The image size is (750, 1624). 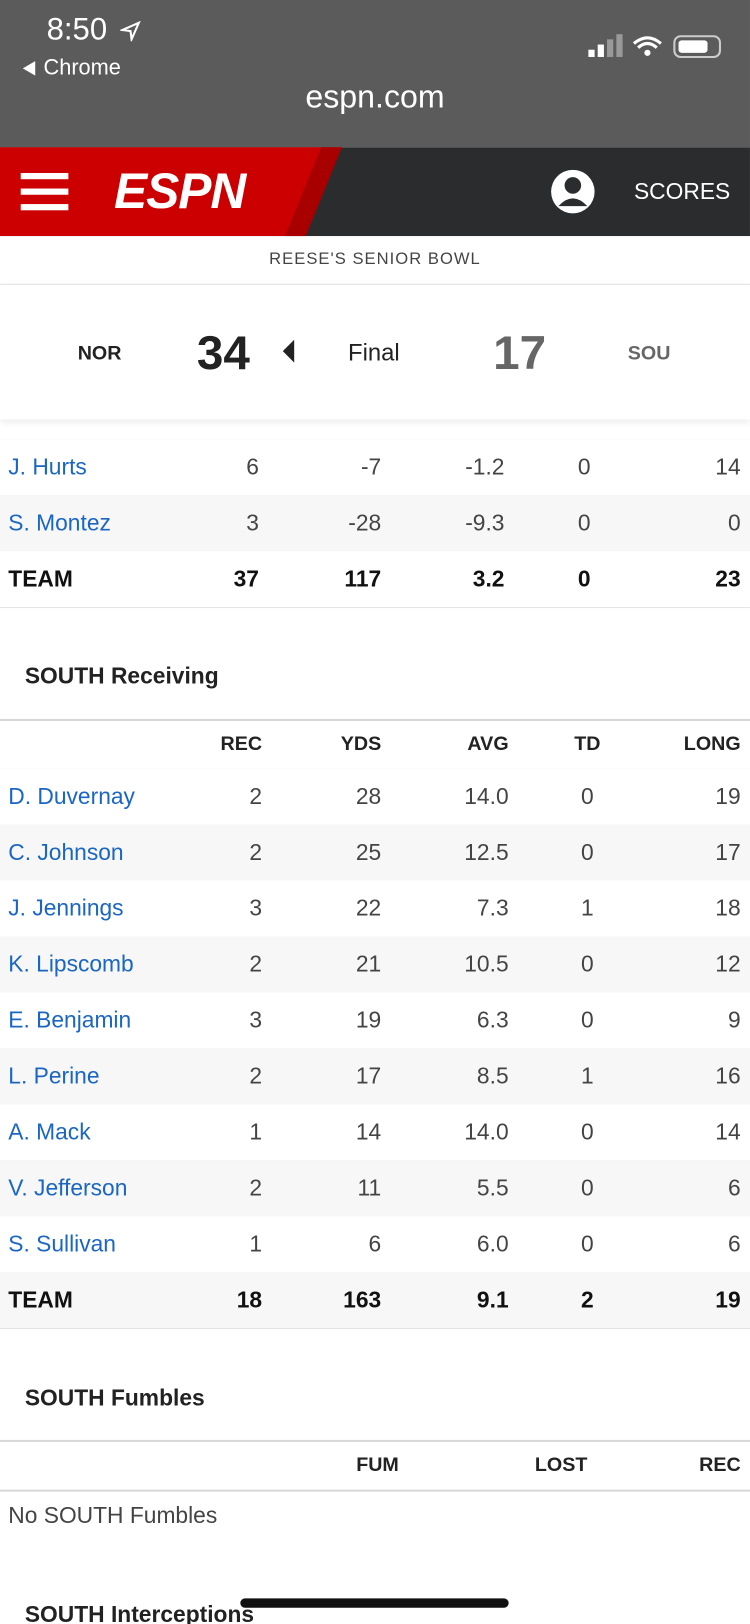 I want to click on stat: 12.5, so click(x=486, y=852).